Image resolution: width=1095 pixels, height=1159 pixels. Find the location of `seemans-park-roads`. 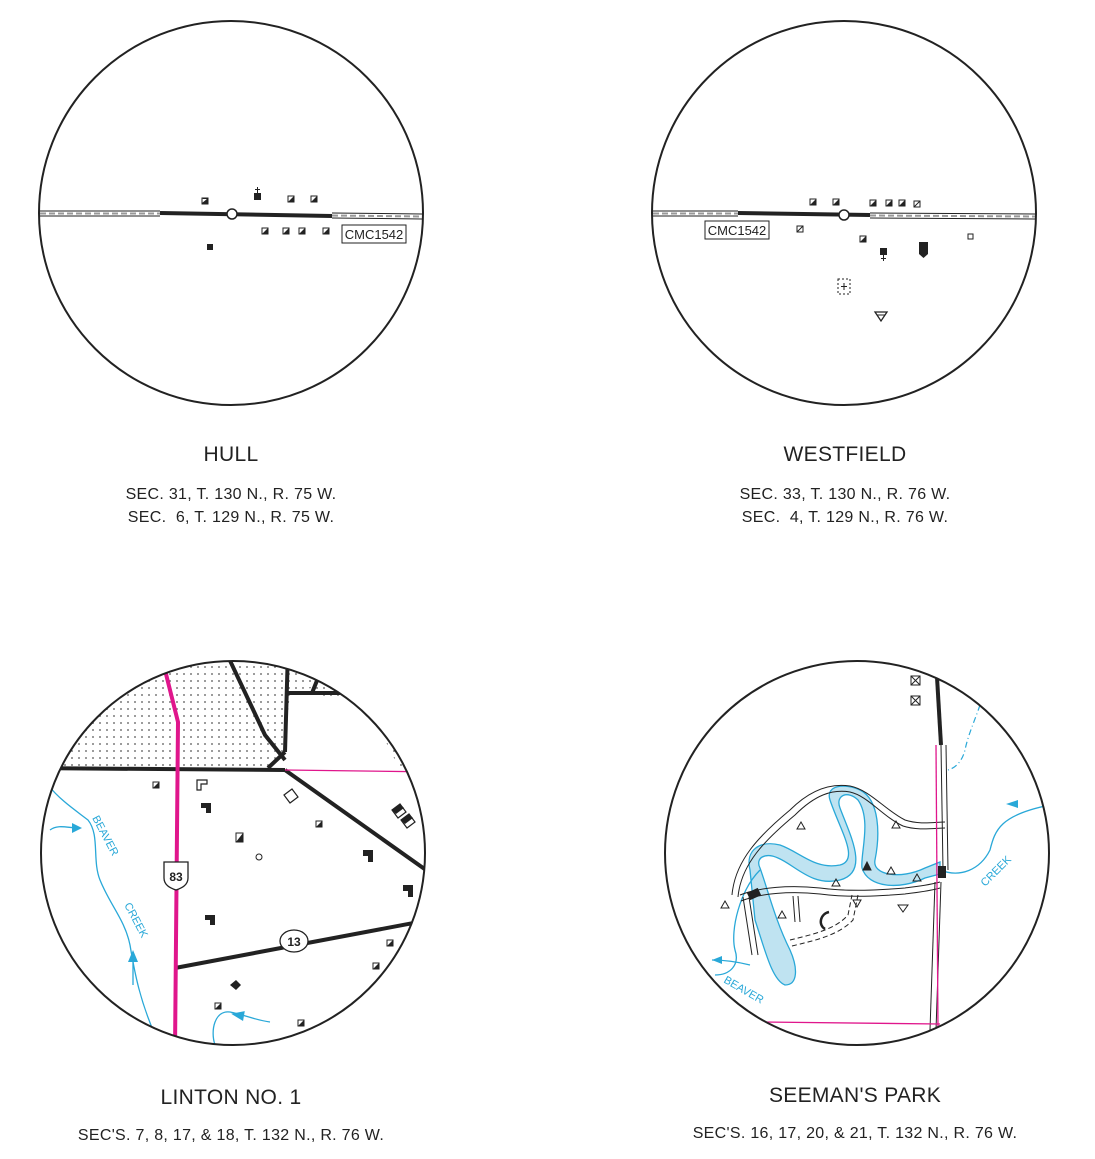

seemans-park-roads is located at coordinates (838, 907).